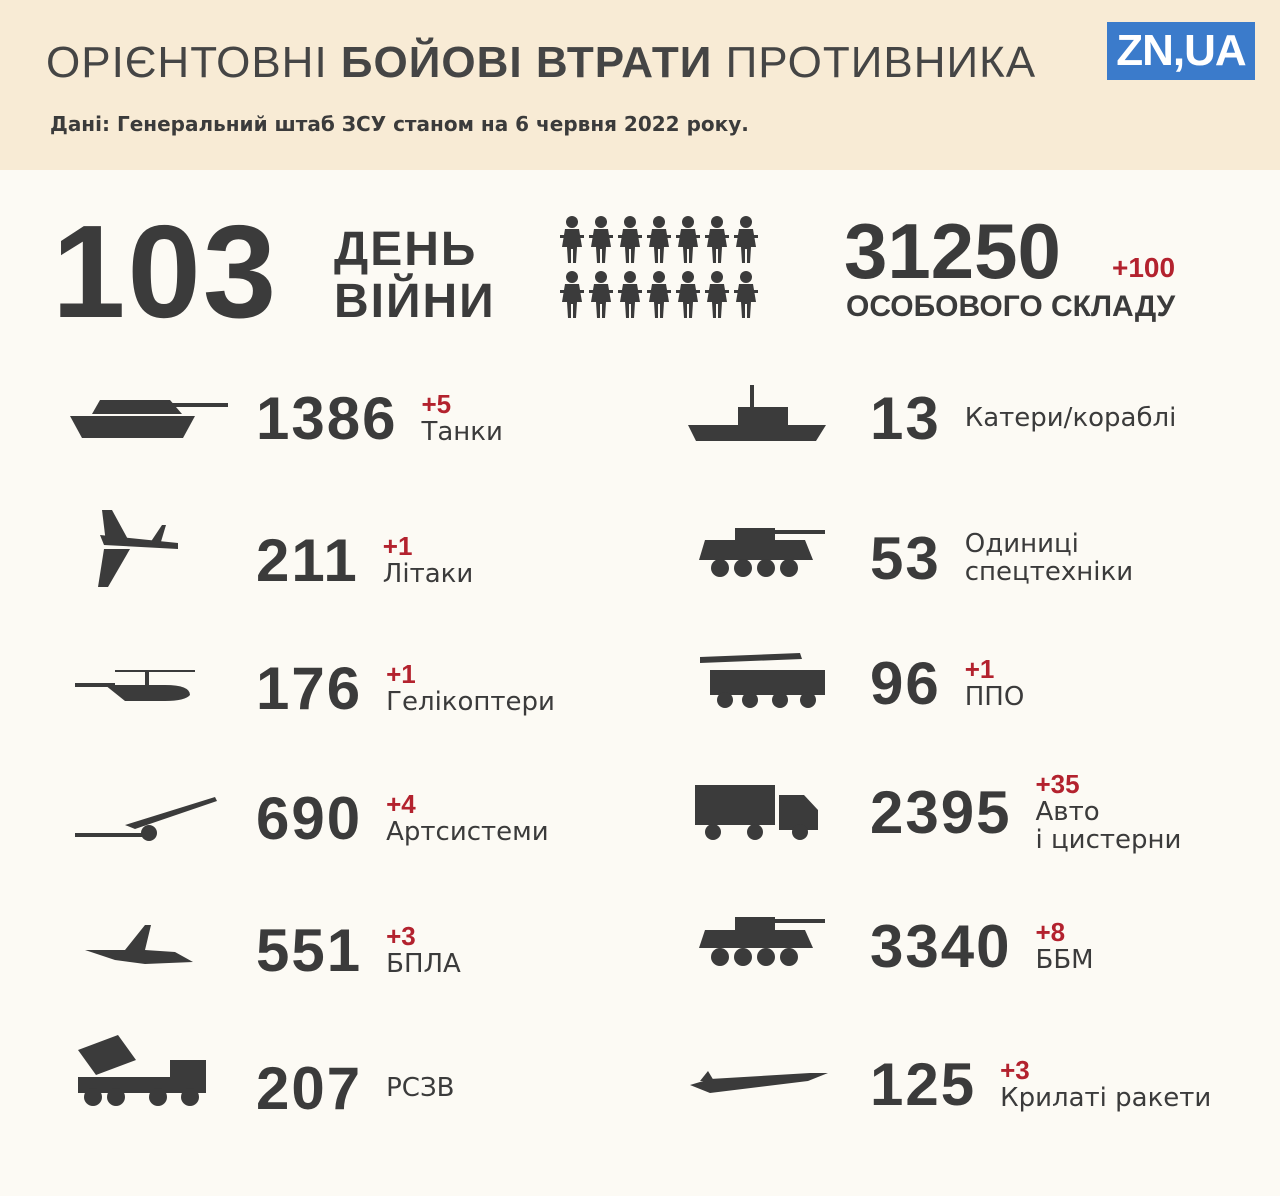 Image resolution: width=1280 pixels, height=1196 pixels. I want to click on stat-delta: +5, so click(436, 404).